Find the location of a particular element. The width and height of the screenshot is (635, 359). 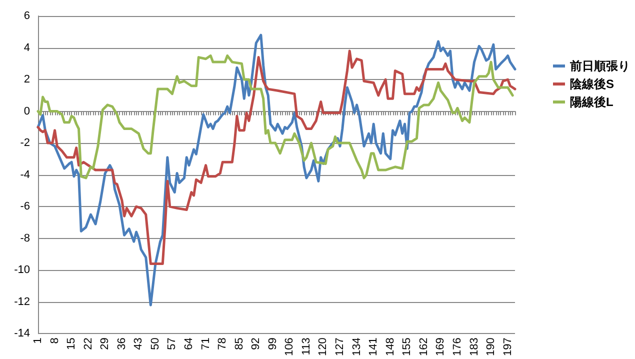

y-tick-label: -8 is located at coordinates (25, 238).